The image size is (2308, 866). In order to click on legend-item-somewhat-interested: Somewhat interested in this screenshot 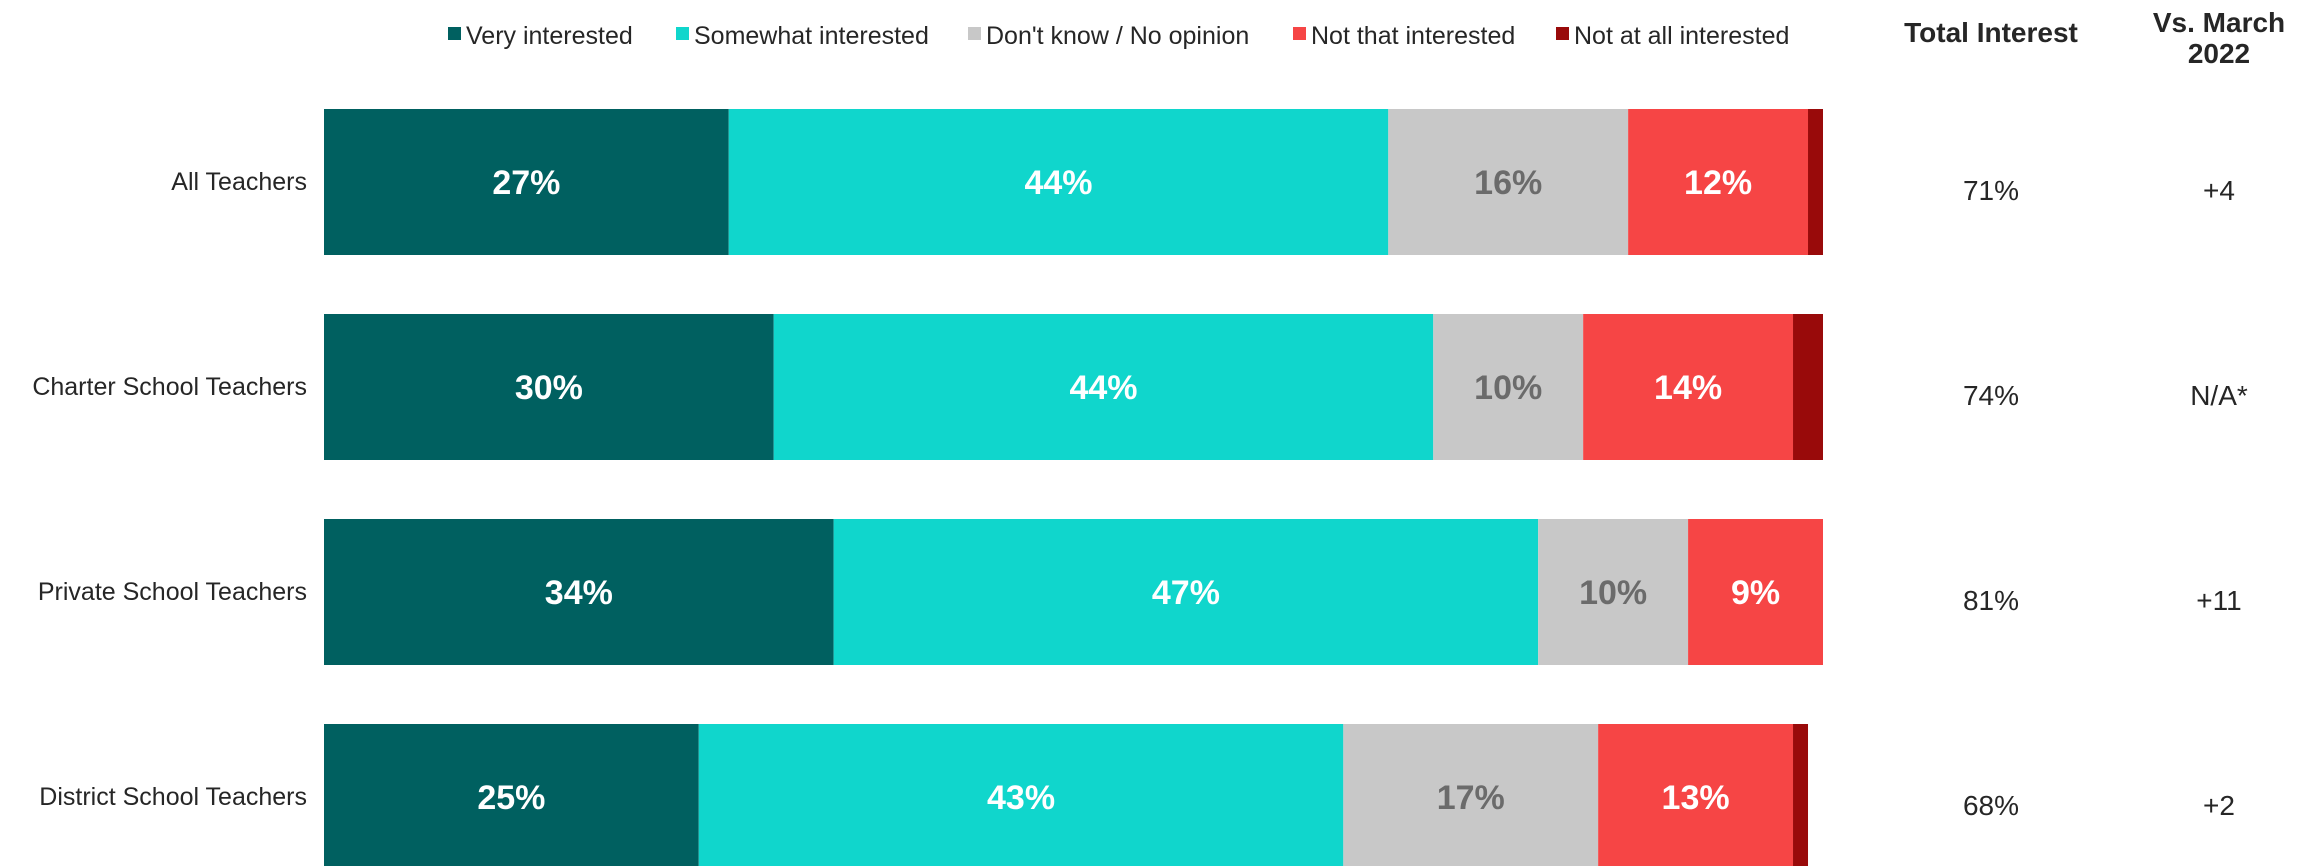, I will do `click(802, 36)`.